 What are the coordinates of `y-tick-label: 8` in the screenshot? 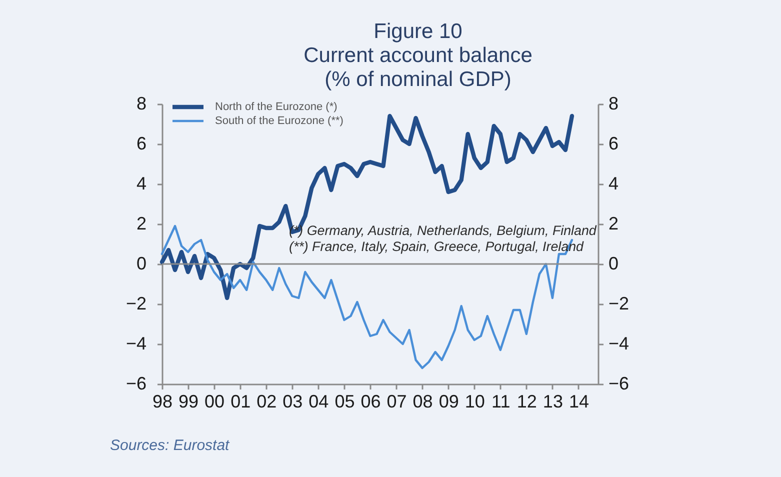 It's located at (141, 104).